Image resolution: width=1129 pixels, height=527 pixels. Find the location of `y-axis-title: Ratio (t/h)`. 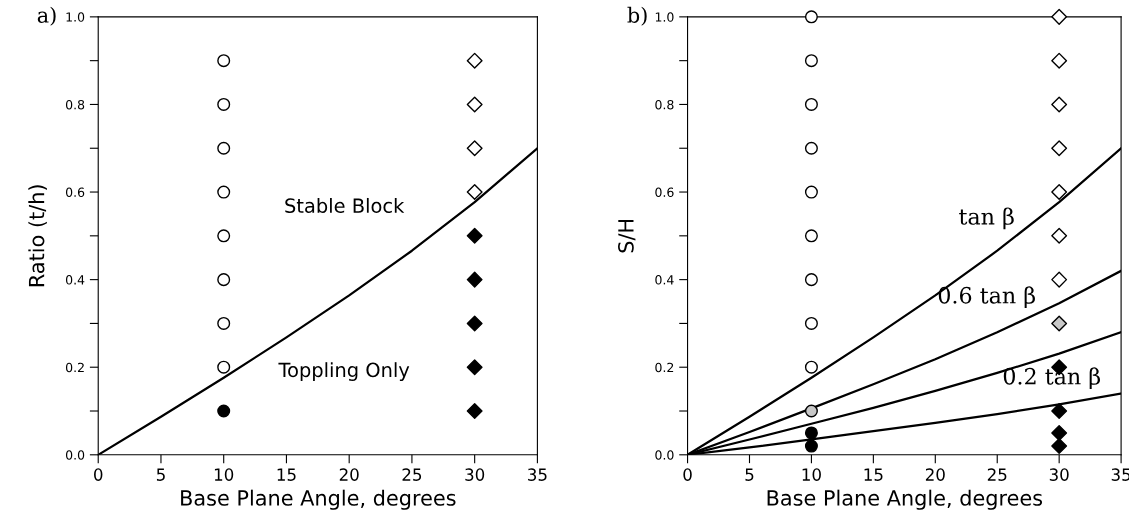

y-axis-title: Ratio (t/h) is located at coordinates (37, 236).